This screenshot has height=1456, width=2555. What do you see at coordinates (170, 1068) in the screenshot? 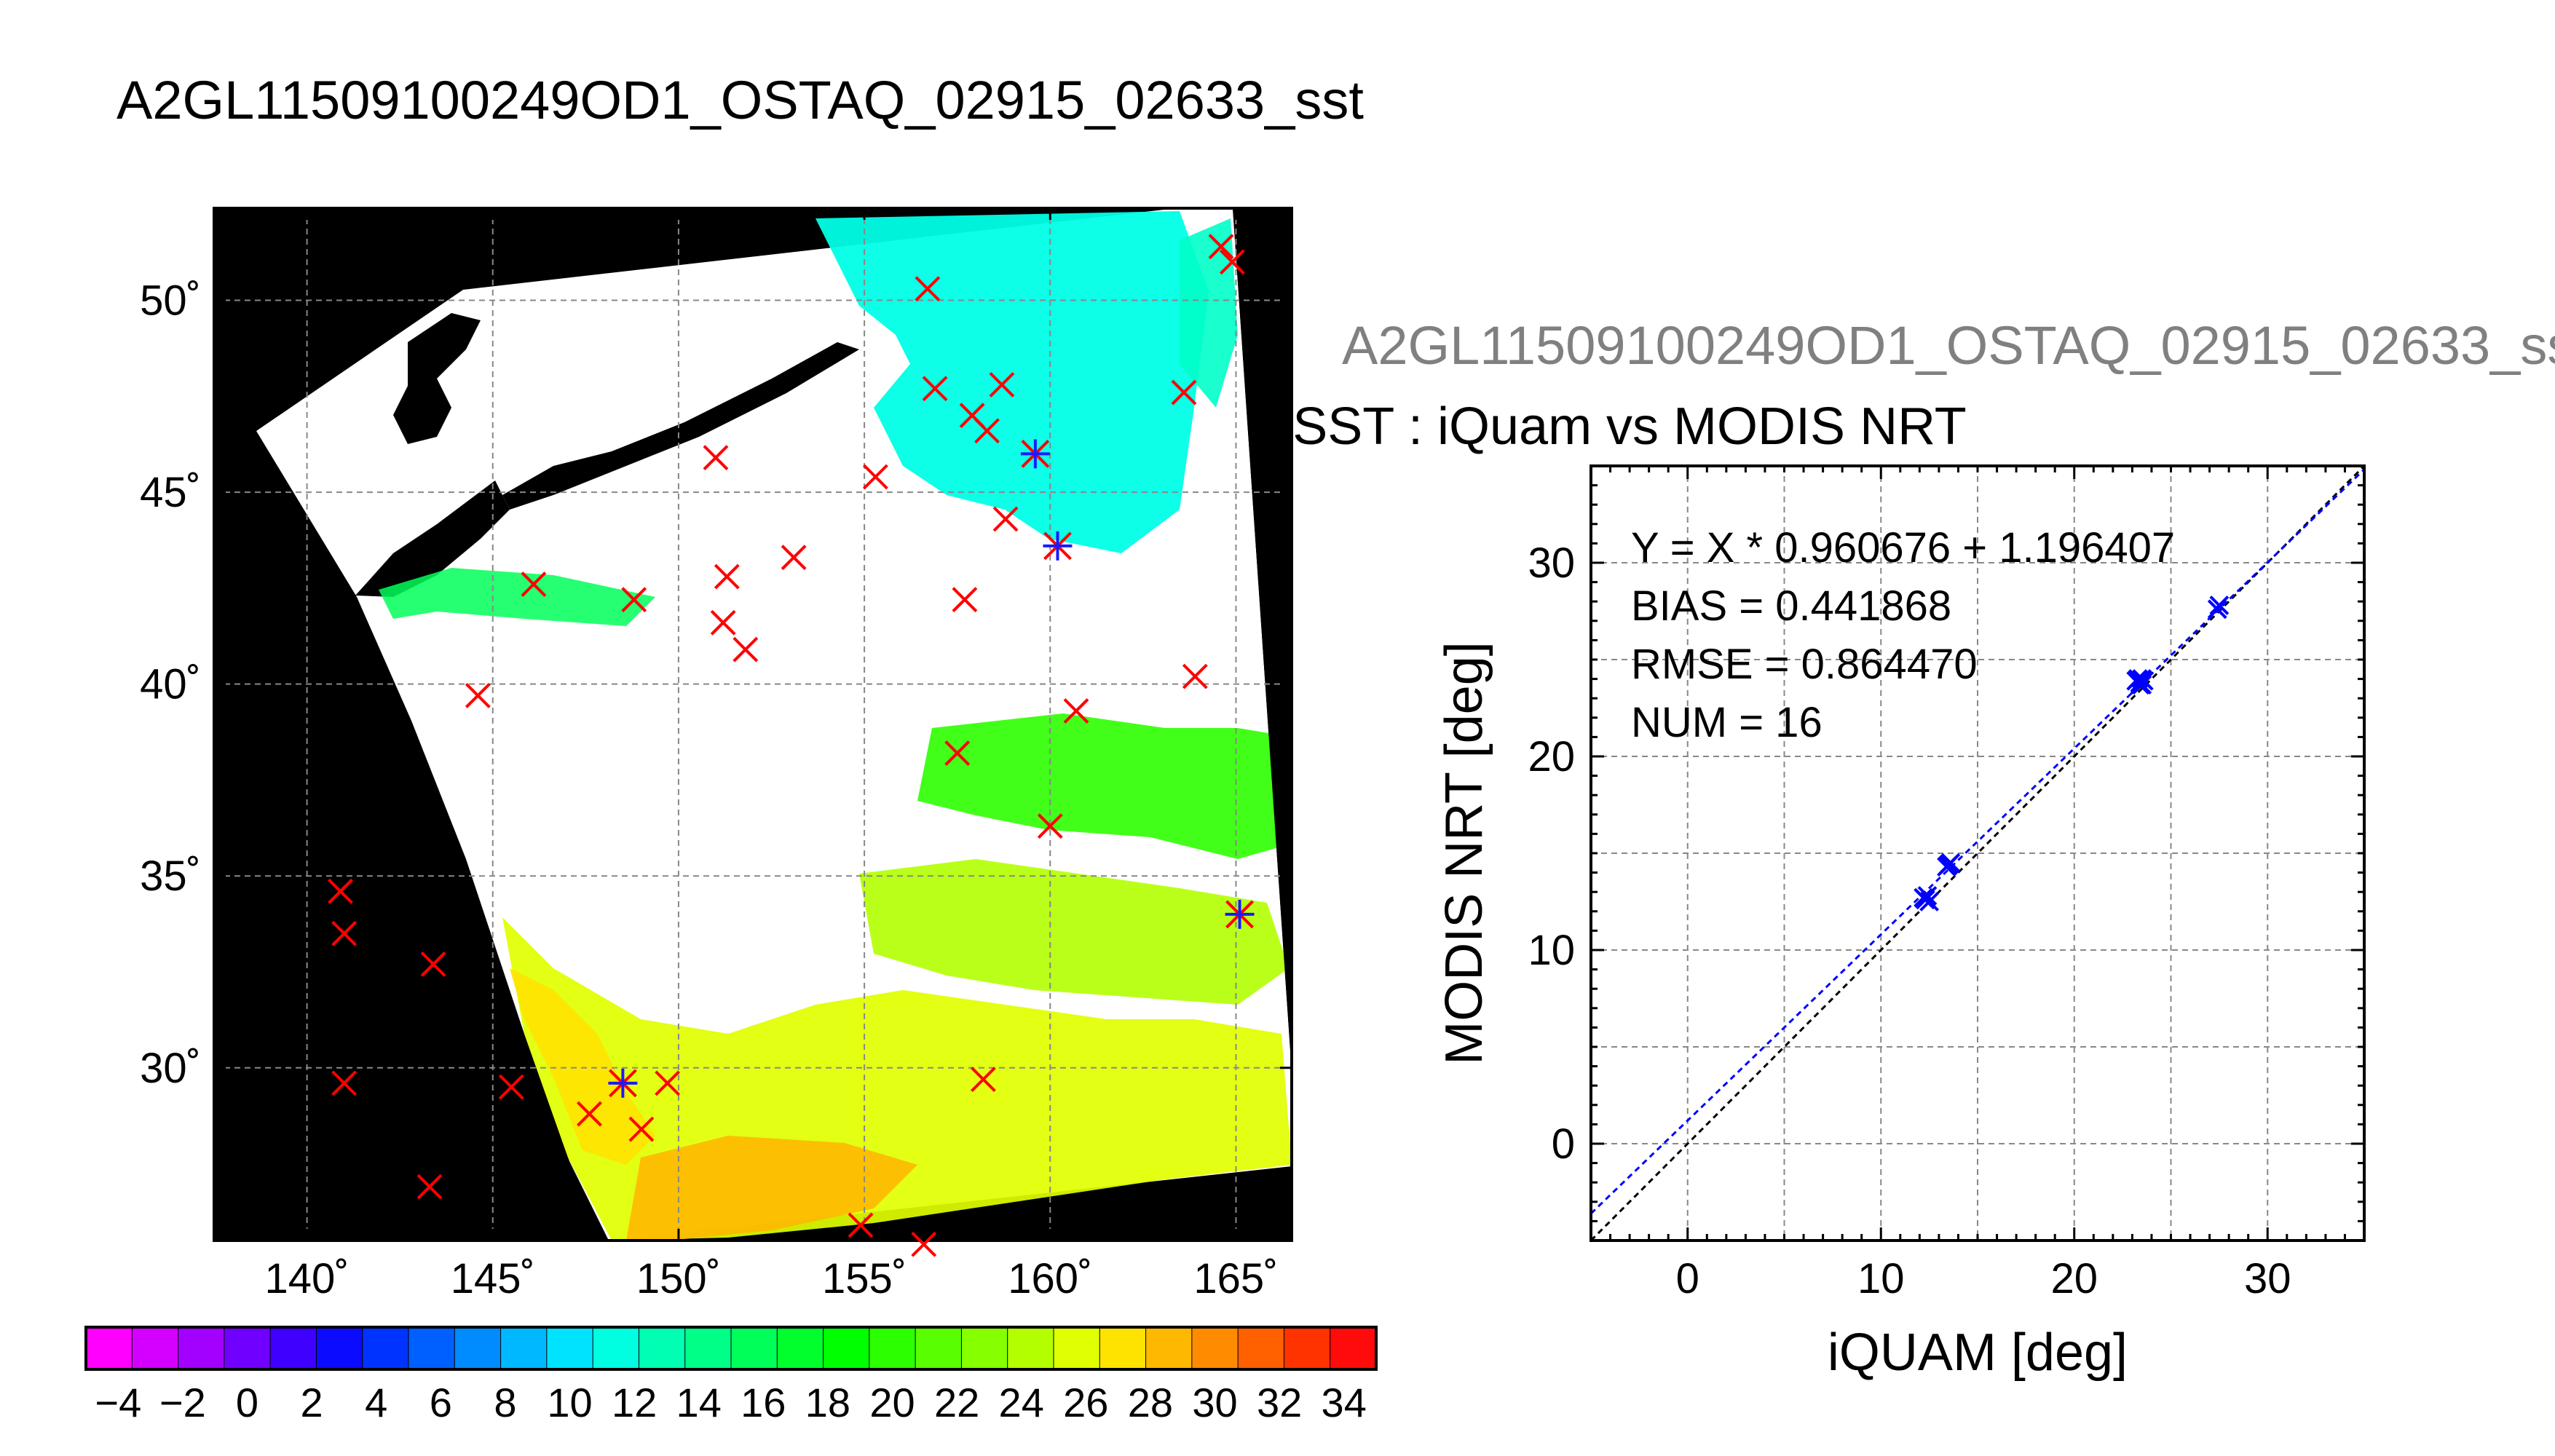
I see `map-lat-tick-label: 30˚` at bounding box center [170, 1068].